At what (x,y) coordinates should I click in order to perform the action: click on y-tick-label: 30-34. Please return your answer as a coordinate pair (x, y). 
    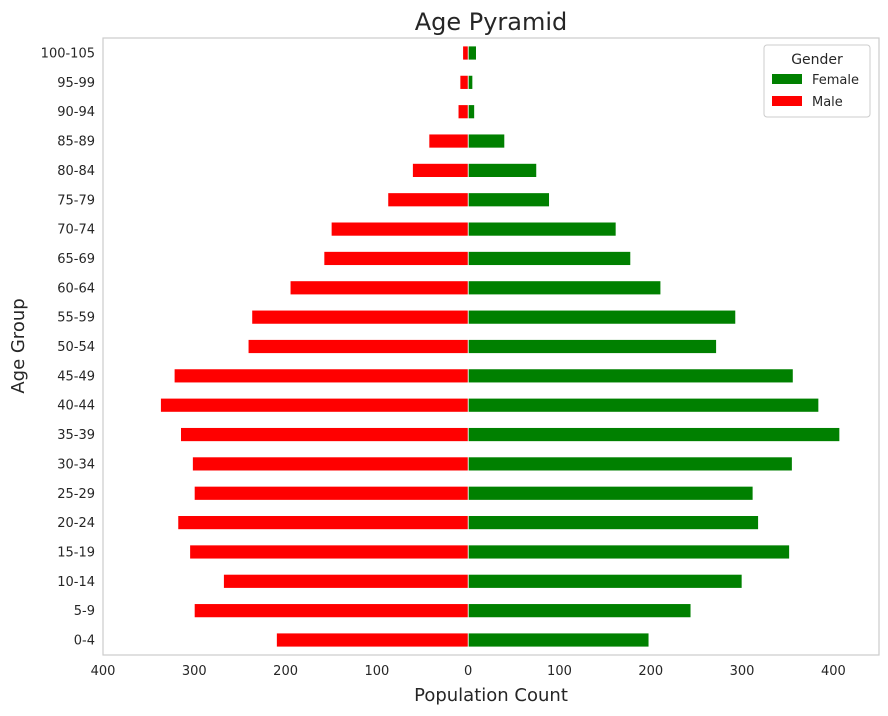
    Looking at the image, I should click on (76, 464).